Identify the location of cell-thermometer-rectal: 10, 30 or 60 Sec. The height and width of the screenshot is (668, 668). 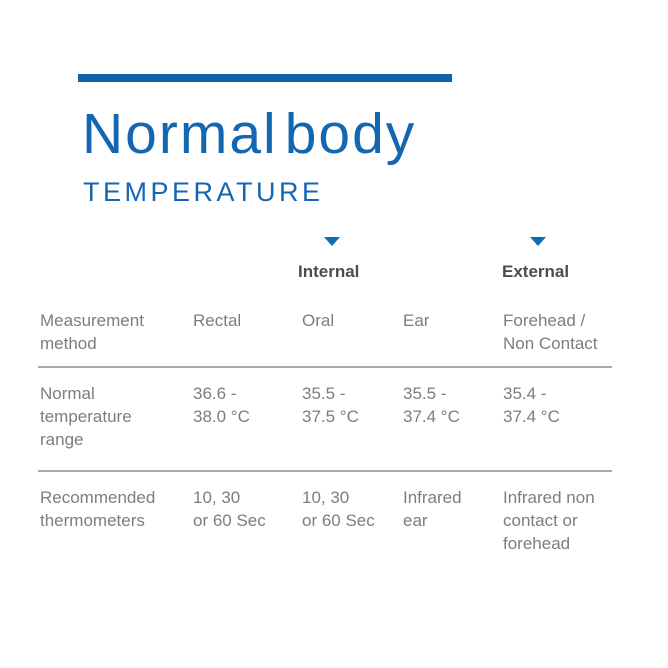
(229, 509).